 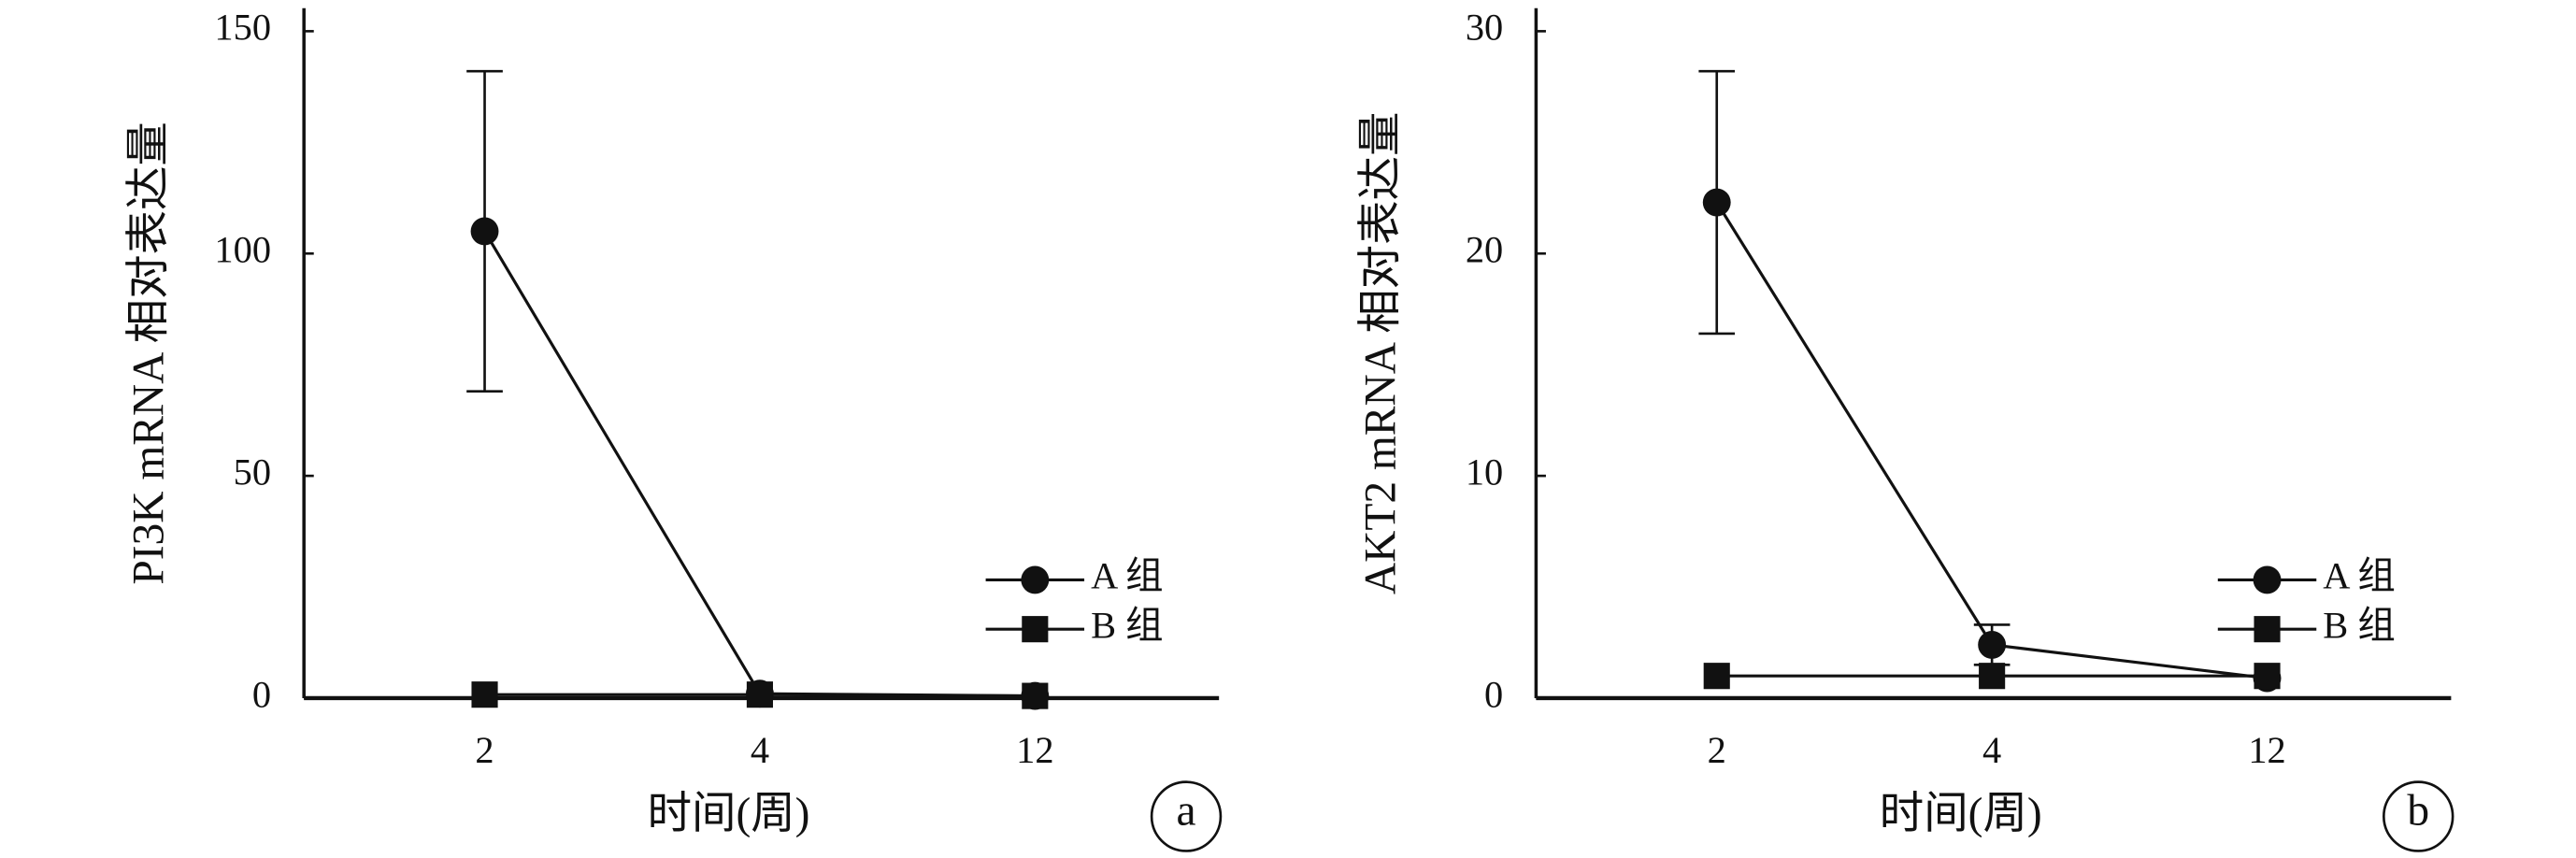 I want to click on y-tick-label: 20, so click(x=1484, y=250).